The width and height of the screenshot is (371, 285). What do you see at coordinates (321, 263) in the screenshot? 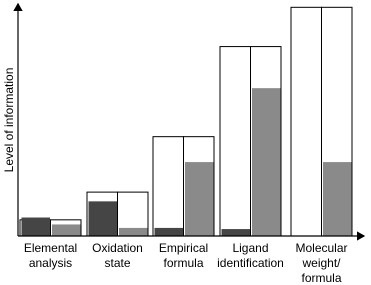
I see `x-tick-label: weight/` at bounding box center [321, 263].